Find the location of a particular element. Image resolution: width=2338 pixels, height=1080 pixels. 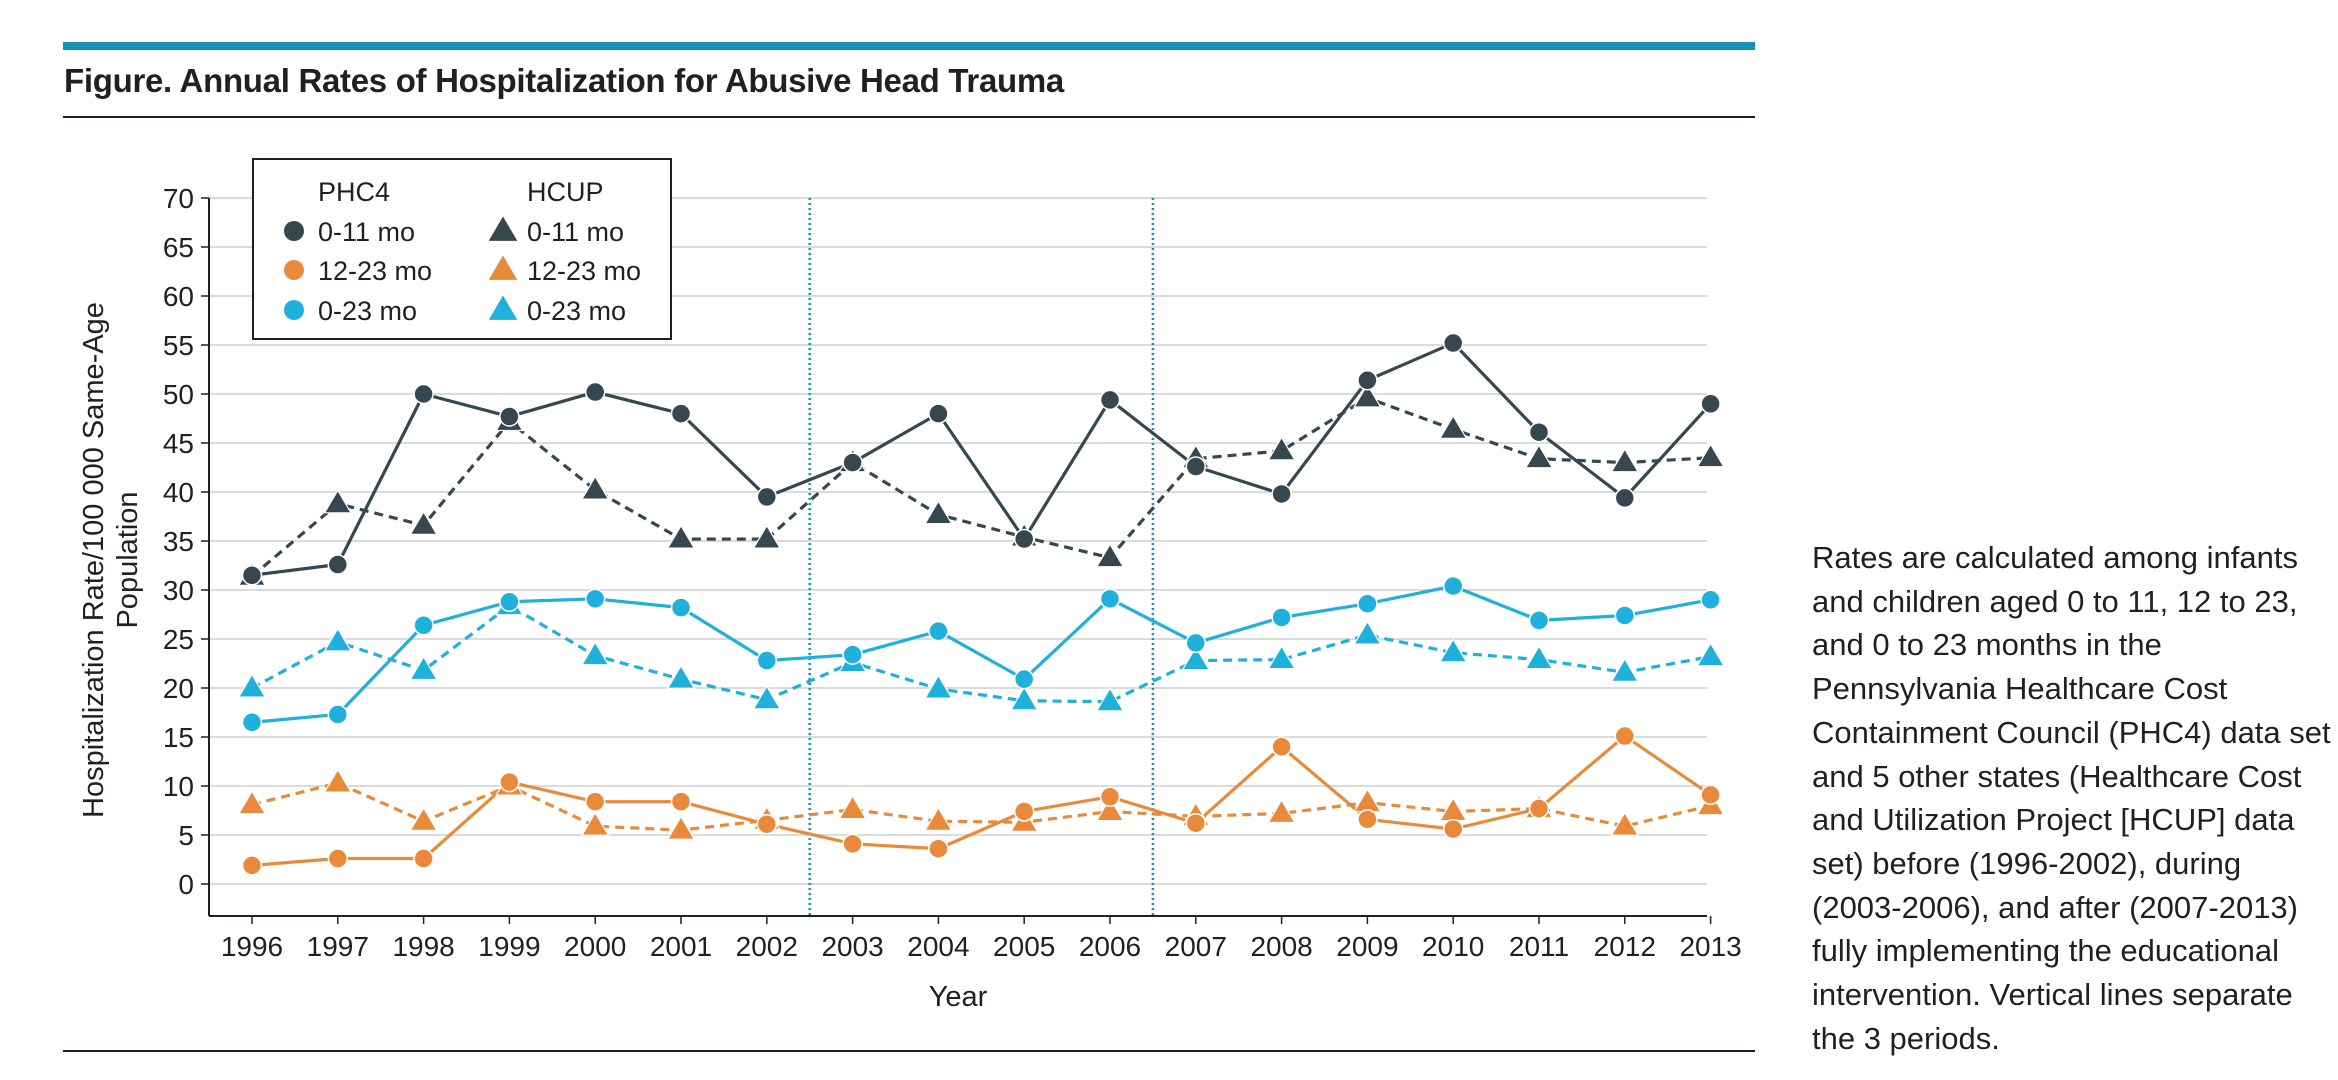

legend-group-title: PHC4 is located at coordinates (354, 192).